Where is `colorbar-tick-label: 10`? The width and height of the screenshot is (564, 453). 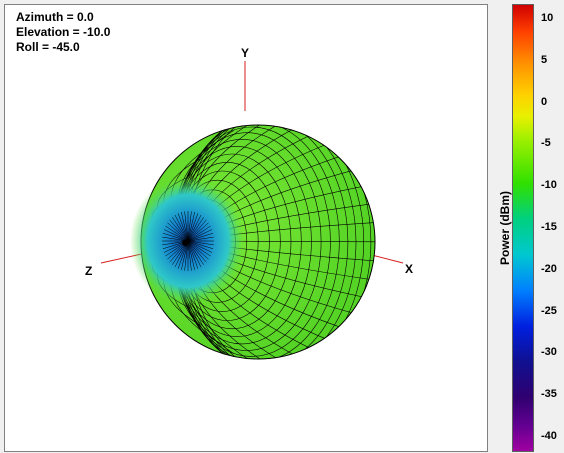 colorbar-tick-label: 10 is located at coordinates (547, 18).